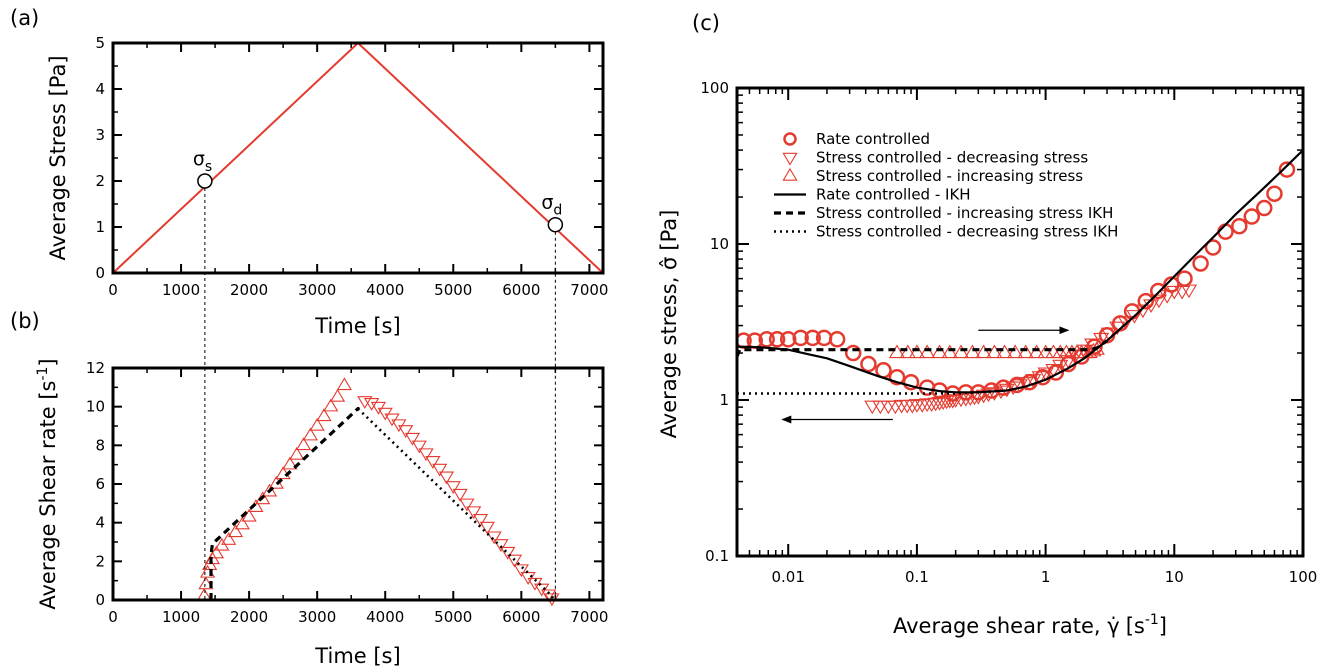  What do you see at coordinates (873, 139) in the screenshot?
I see `panel-c-legend-entry-1-label: Rate controlled` at bounding box center [873, 139].